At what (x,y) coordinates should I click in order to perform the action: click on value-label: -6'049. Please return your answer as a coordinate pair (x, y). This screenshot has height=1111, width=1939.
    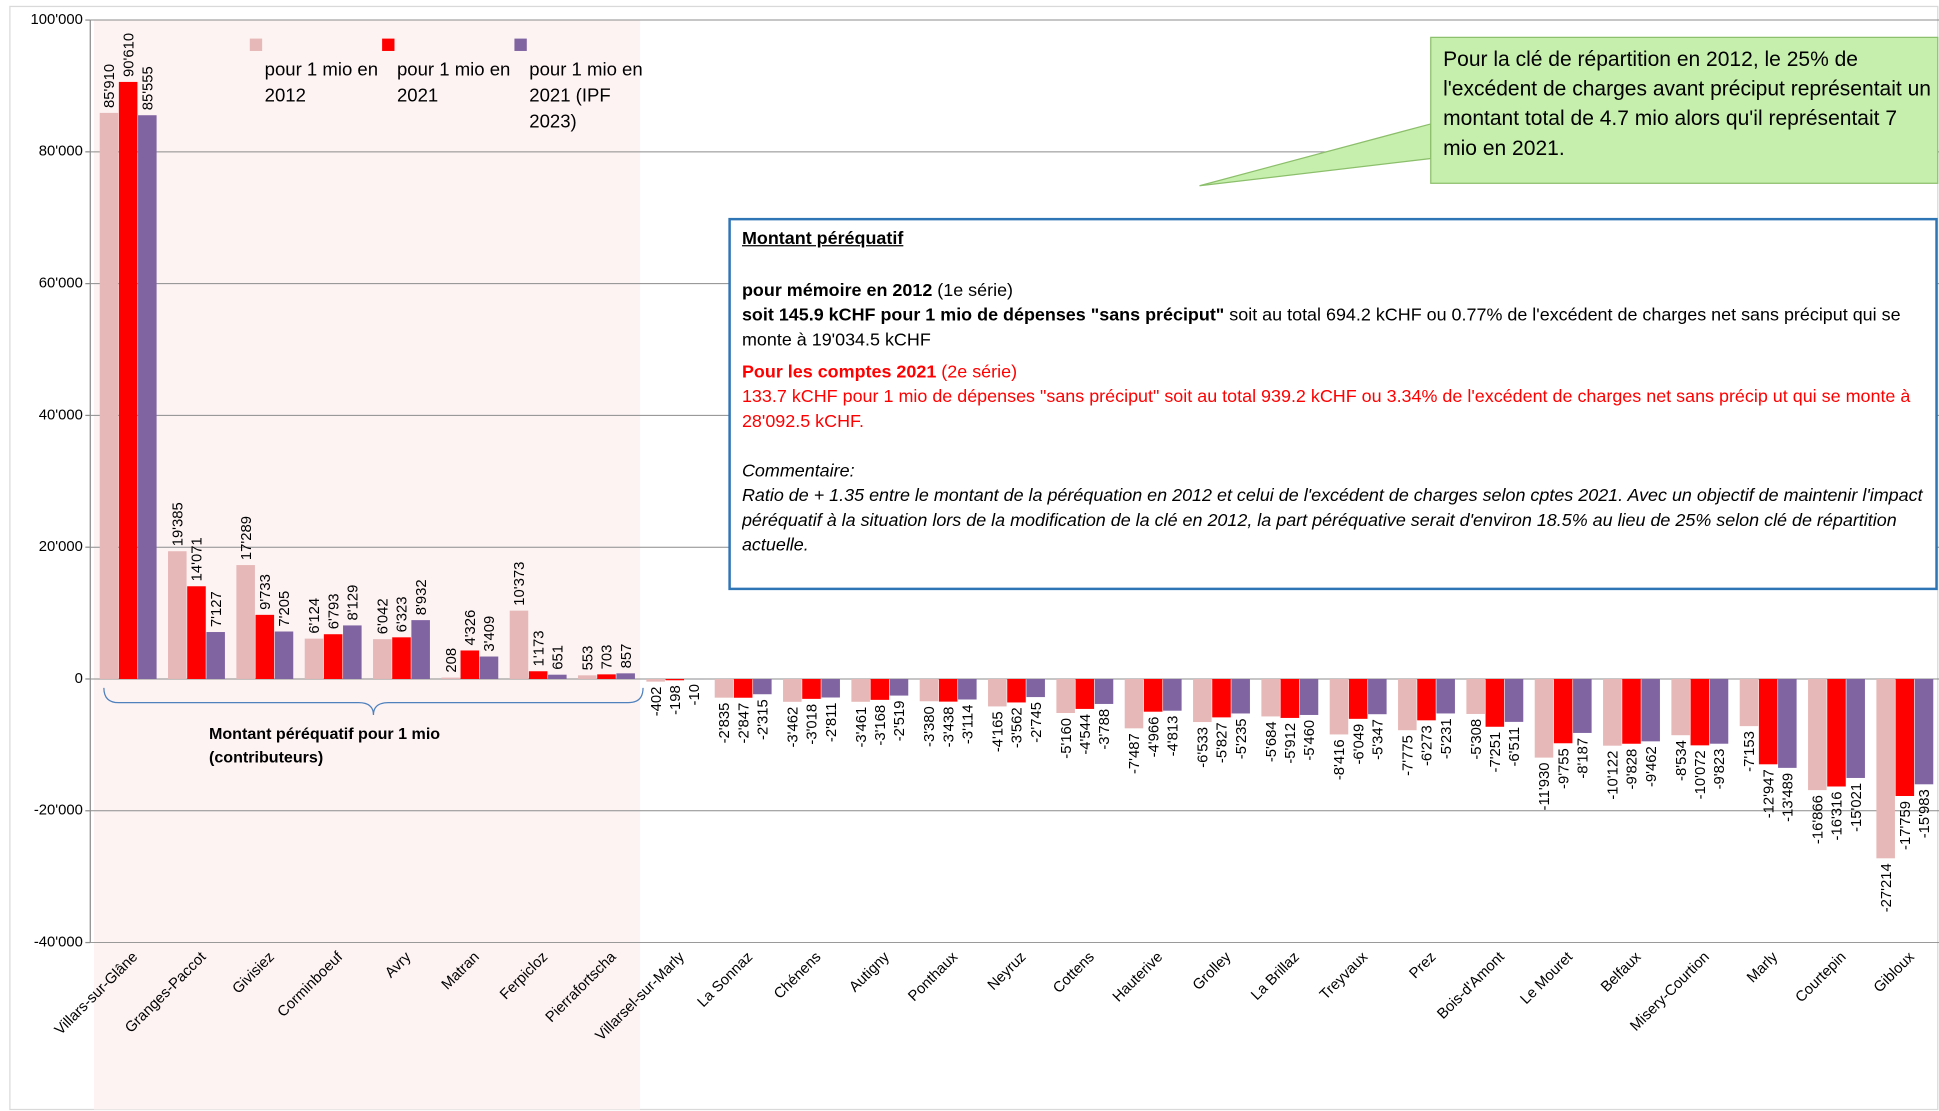
    Looking at the image, I should click on (1359, 744).